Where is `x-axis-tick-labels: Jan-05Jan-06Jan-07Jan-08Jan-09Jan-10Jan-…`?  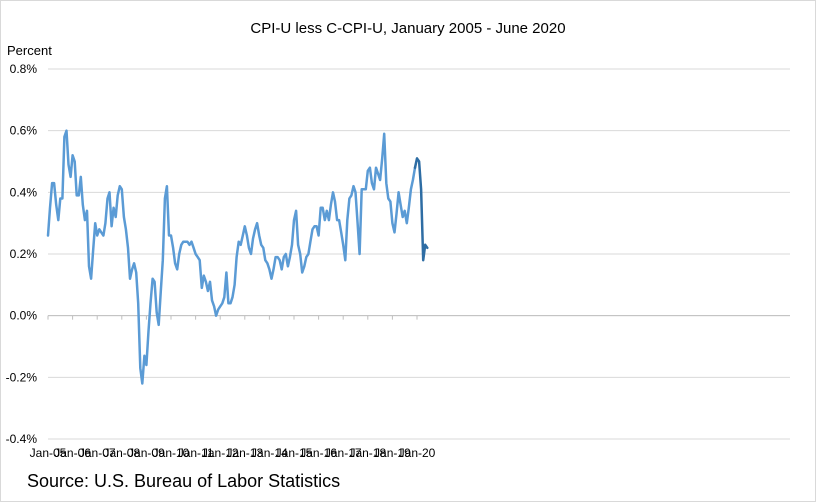
x-axis-tick-labels: Jan-05Jan-06Jan-07Jan-08Jan-09Jan-10Jan-… is located at coordinates (233, 453).